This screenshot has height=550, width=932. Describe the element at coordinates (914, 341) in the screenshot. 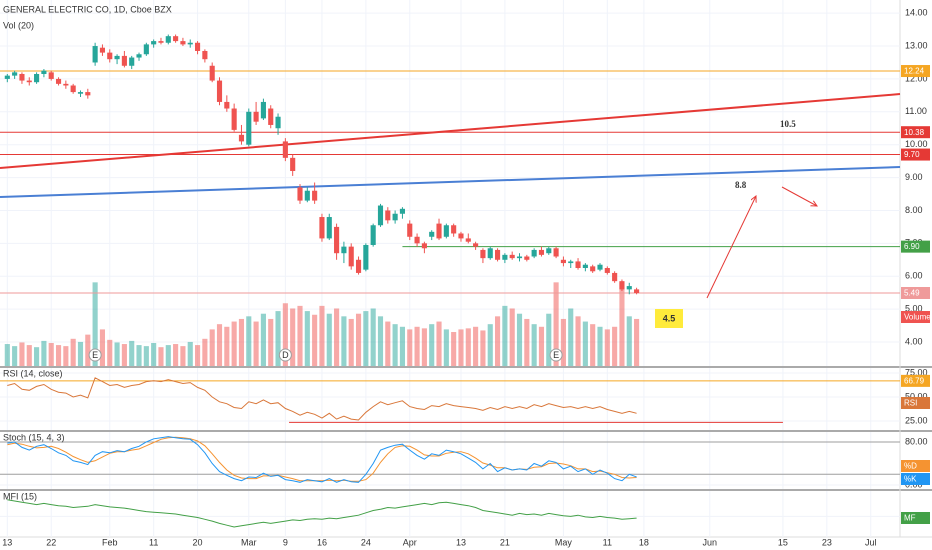

I see `y-tick-label: 4.00` at that location.